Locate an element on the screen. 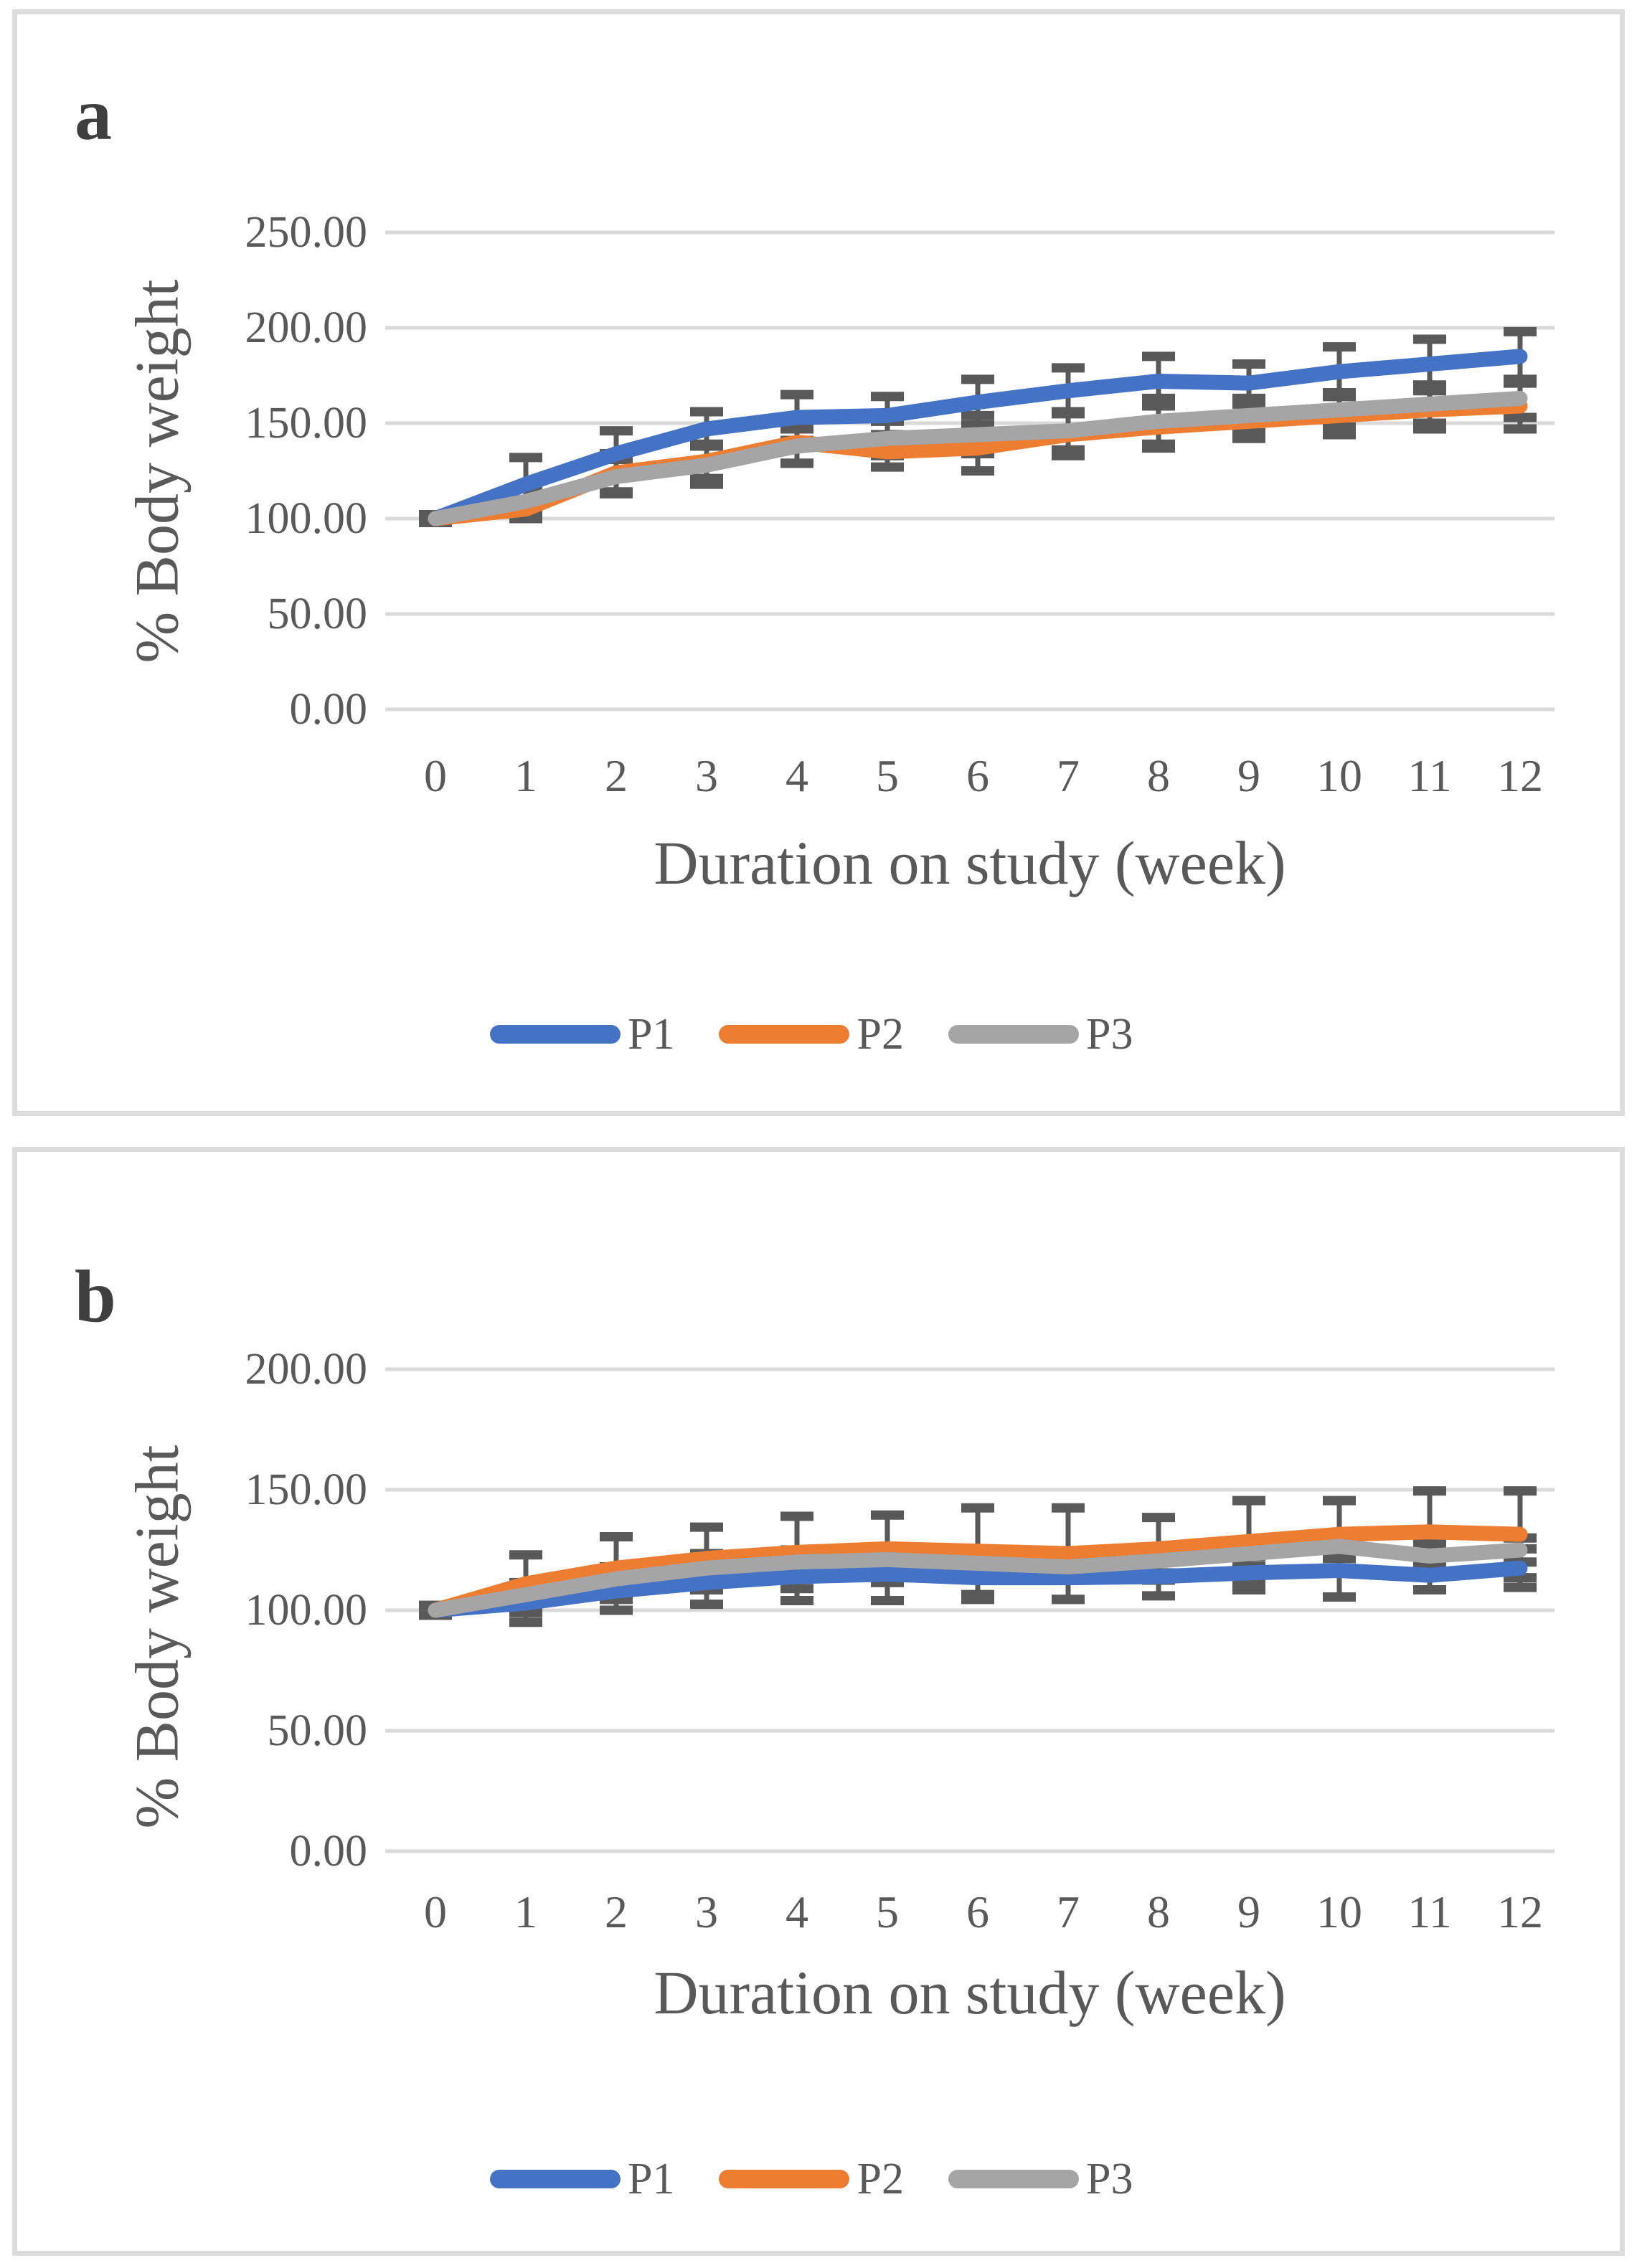 The height and width of the screenshot is (2268, 1637). panel-letter-b: b is located at coordinates (95, 1297).